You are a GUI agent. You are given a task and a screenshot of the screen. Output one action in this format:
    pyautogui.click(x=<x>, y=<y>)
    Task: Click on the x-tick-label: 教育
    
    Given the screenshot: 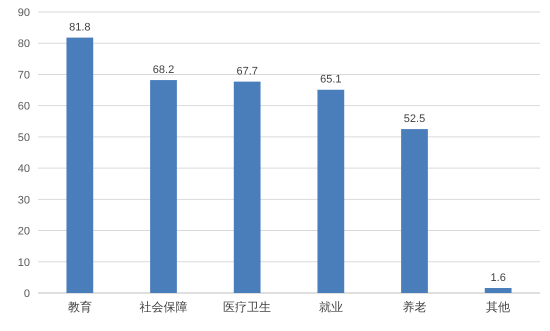 What is the action you would take?
    pyautogui.click(x=80, y=307)
    